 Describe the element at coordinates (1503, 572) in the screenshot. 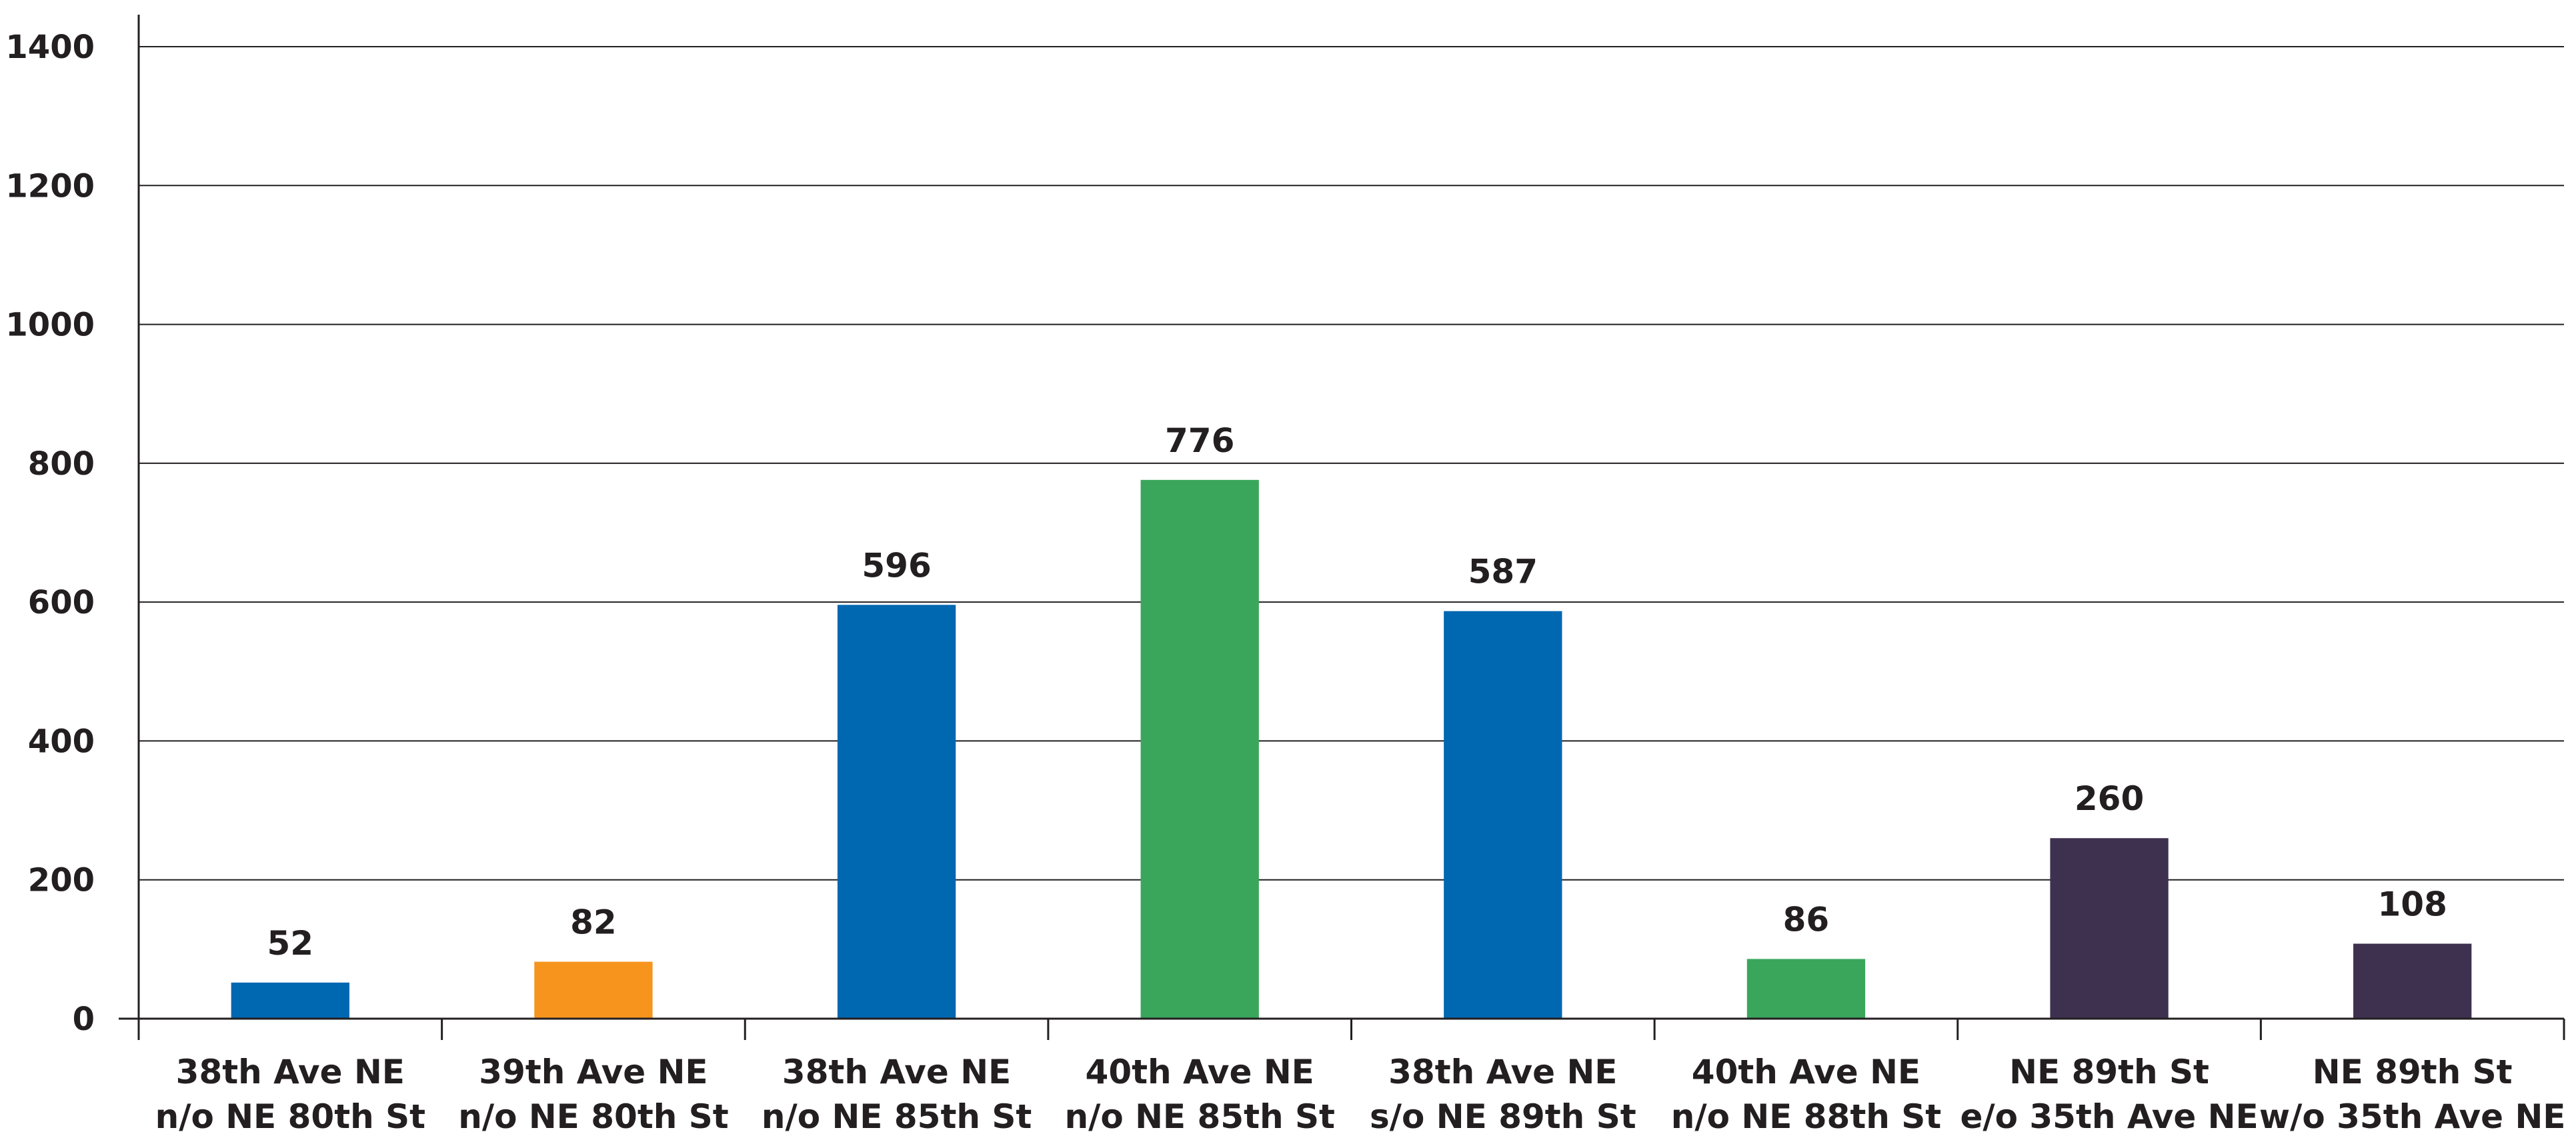

I see `data-label: 587` at that location.